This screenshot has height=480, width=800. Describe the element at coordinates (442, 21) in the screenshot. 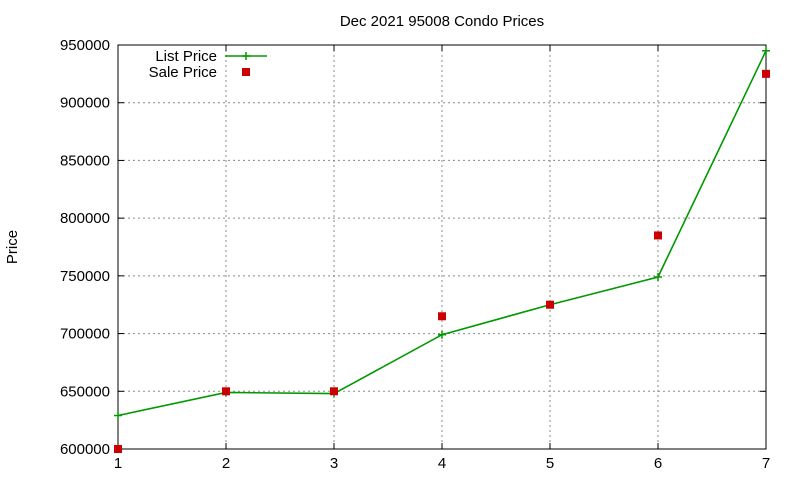

I see `chart-title: Dec 2021 95008 Condo Prices` at that location.